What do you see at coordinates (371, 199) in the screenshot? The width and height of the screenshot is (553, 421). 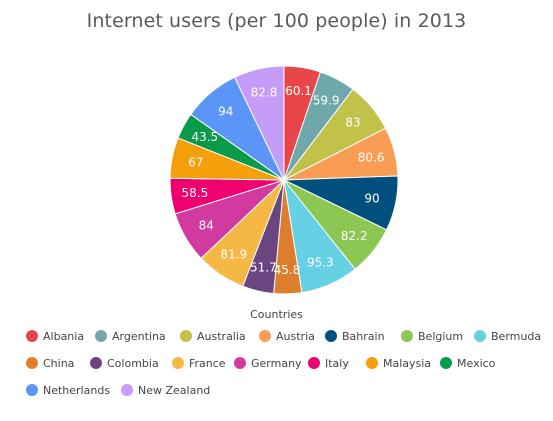 I see `data-label-bahrain: 90` at bounding box center [371, 199].